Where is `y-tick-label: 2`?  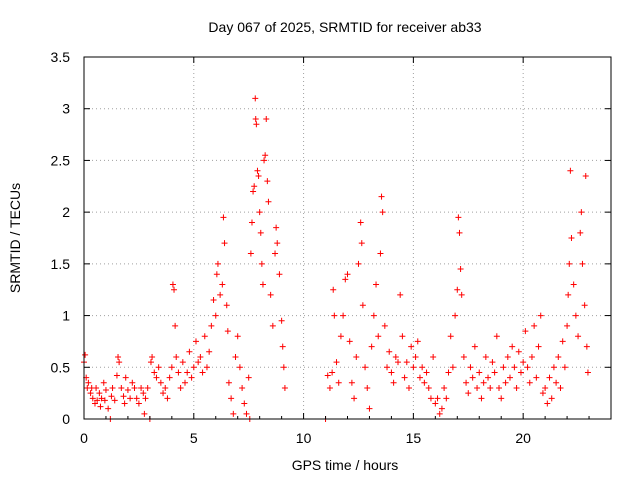 y-tick-label: 2 is located at coordinates (66, 212).